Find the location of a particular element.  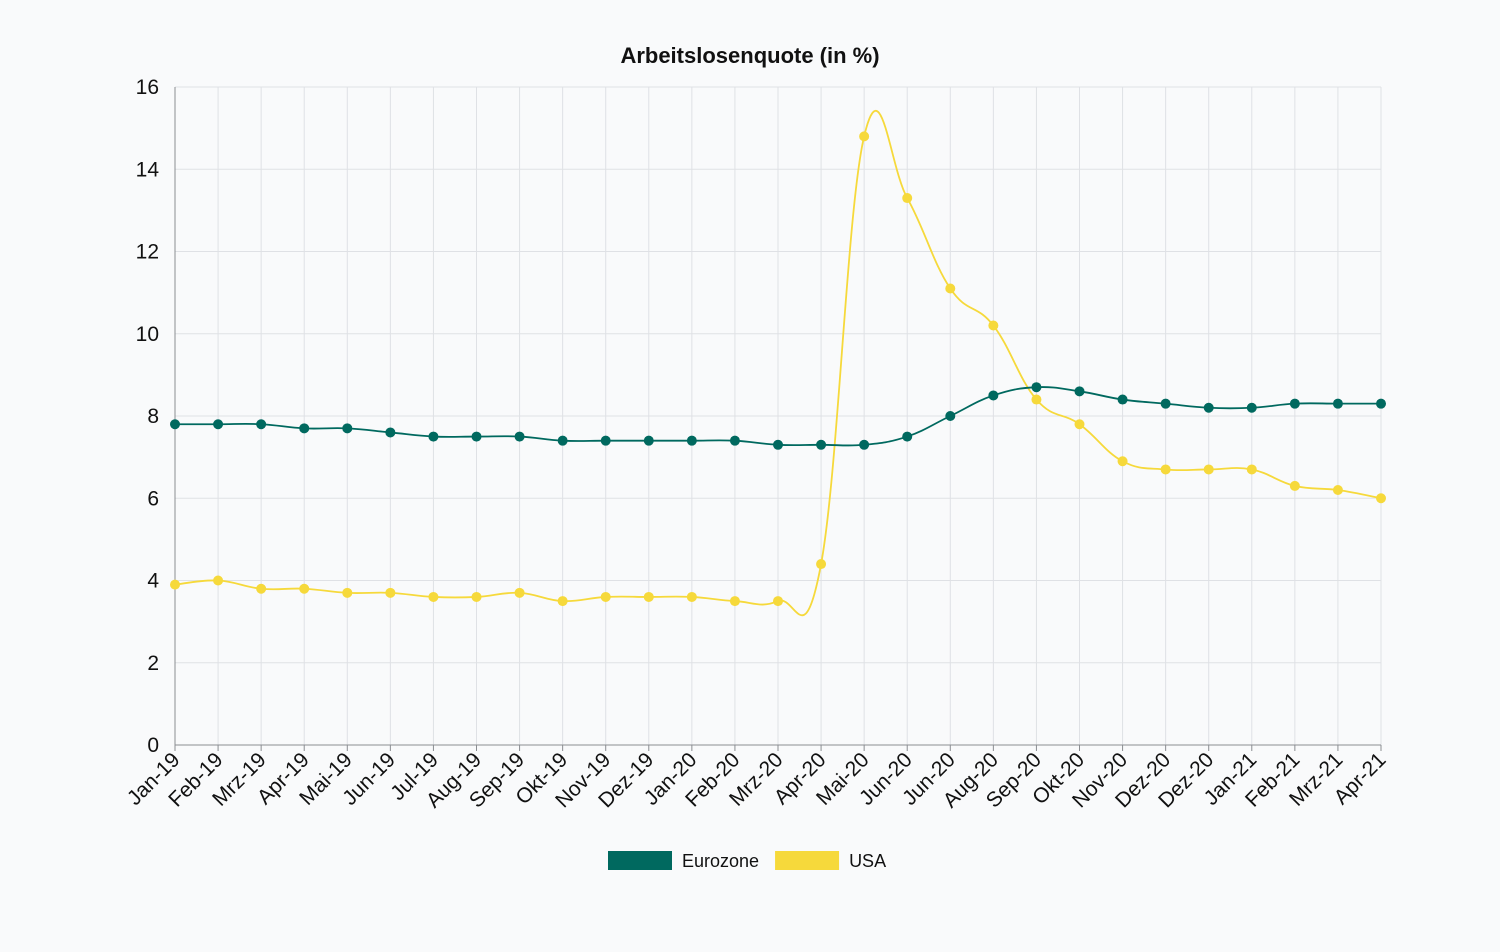

y-tick-label: 10 is located at coordinates (147, 334).